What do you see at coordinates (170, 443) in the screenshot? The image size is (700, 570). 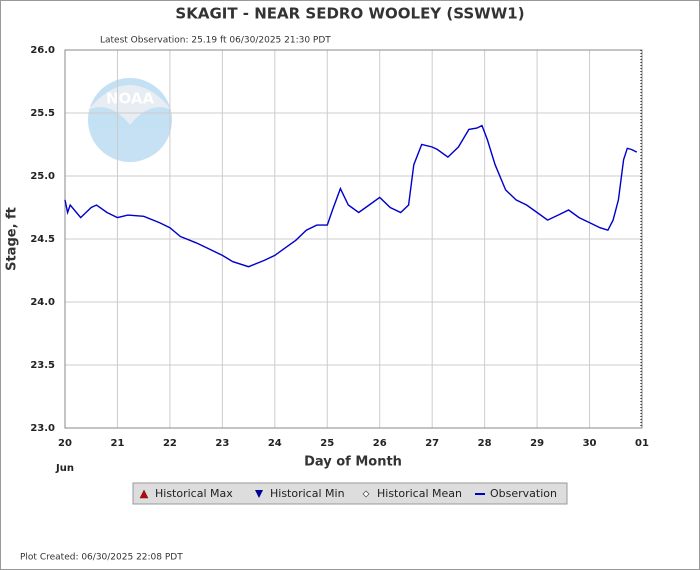 I see `x-tick-label: 22` at bounding box center [170, 443].